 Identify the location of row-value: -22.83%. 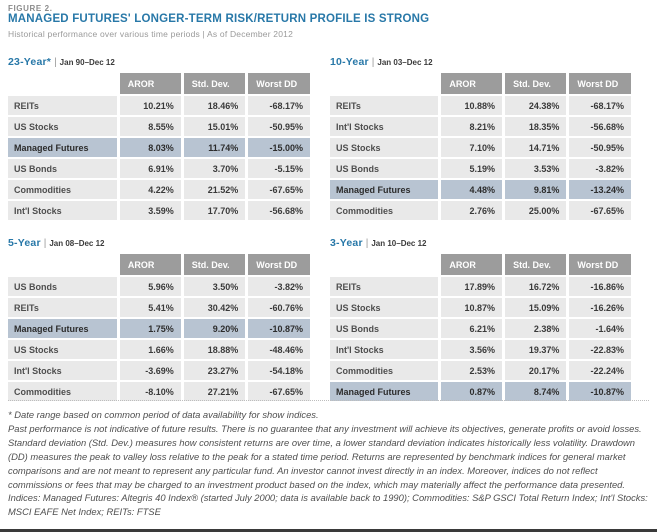
(600, 349).